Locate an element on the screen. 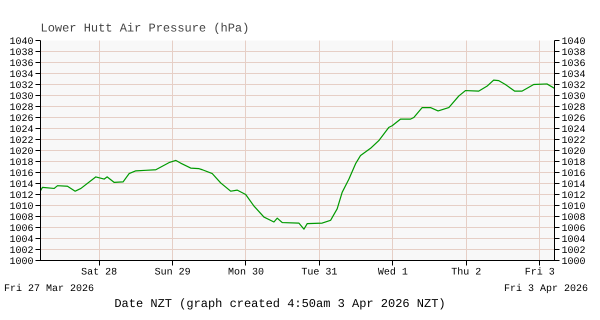  y-tick-label: 1012 is located at coordinates (21, 196).